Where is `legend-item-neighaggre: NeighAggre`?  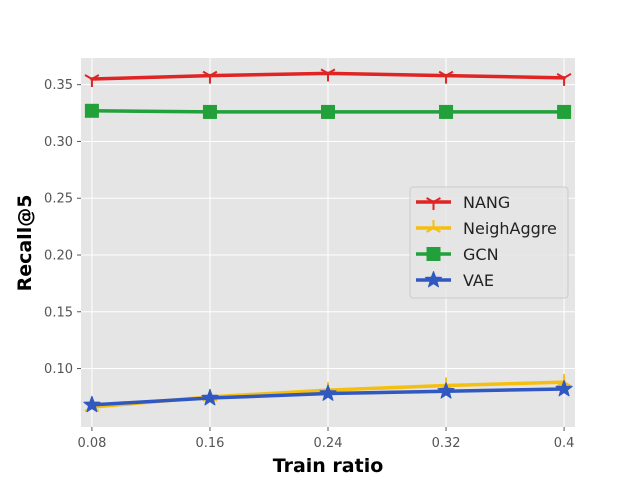 legend-item-neighaggre: NeighAggre is located at coordinates (486, 228).